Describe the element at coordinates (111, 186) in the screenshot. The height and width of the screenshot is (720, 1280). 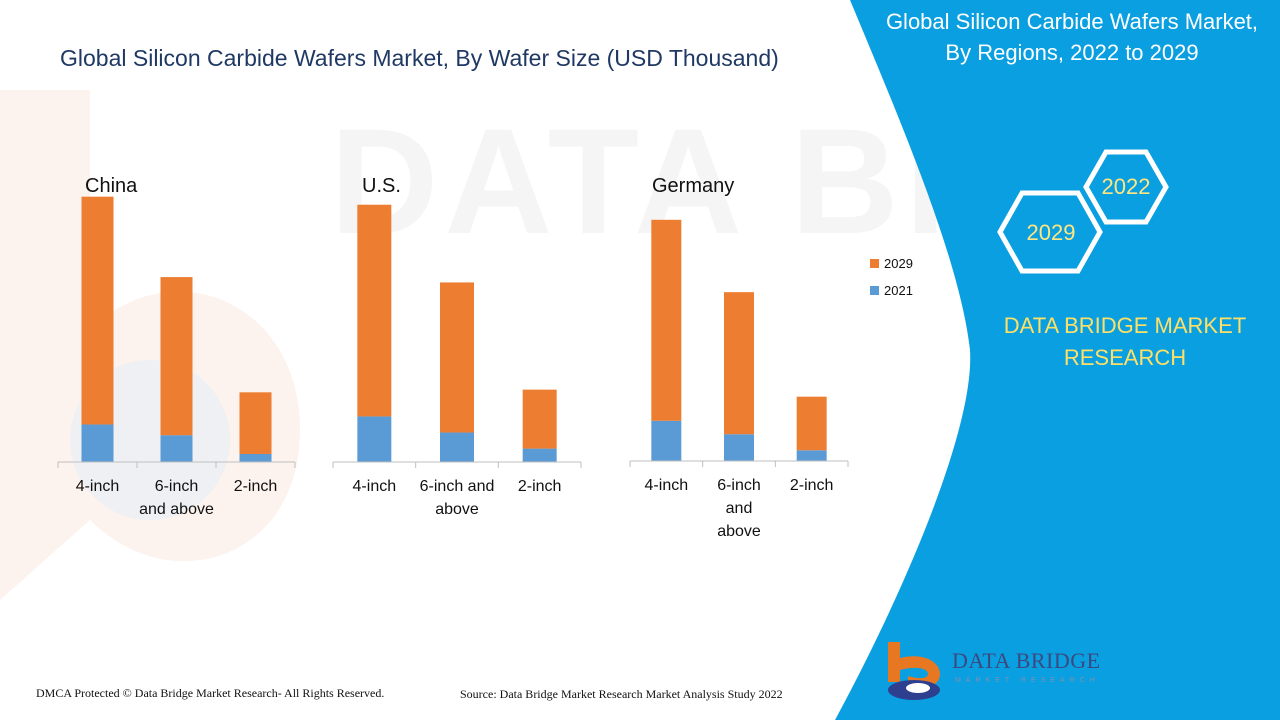
I see `region-title-china: China` at that location.